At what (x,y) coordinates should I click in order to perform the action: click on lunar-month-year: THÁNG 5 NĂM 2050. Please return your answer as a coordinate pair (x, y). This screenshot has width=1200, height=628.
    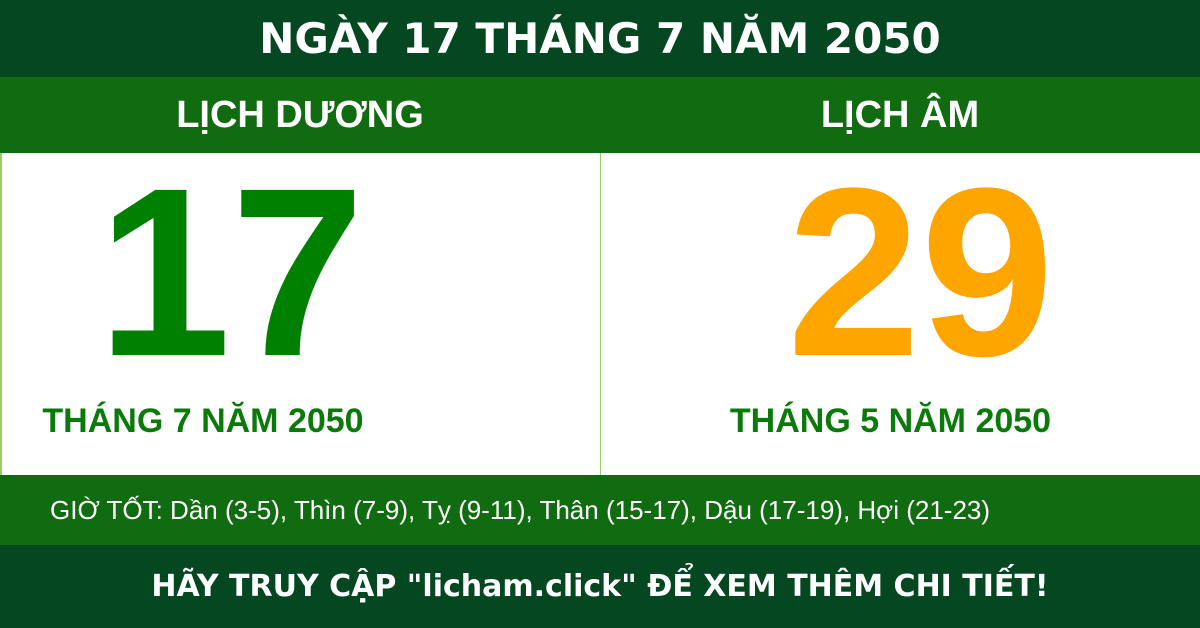
    Looking at the image, I should click on (890, 421).